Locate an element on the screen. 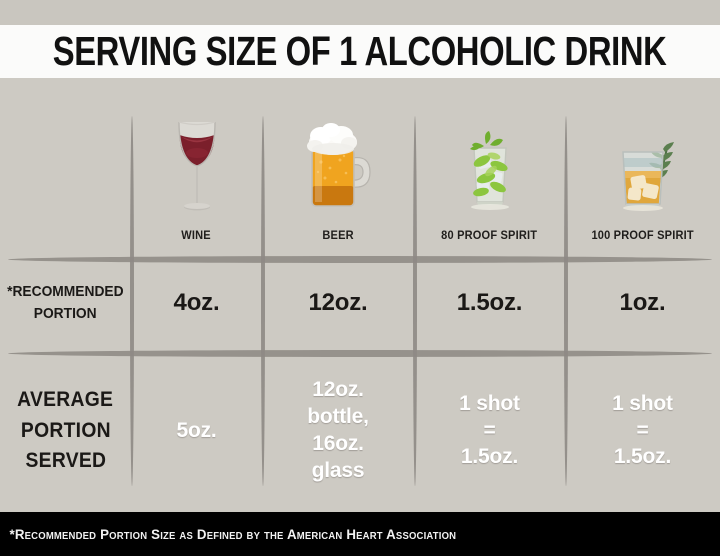 This screenshot has height=556, width=720. column-header-wine: WINE is located at coordinates (196, 167).